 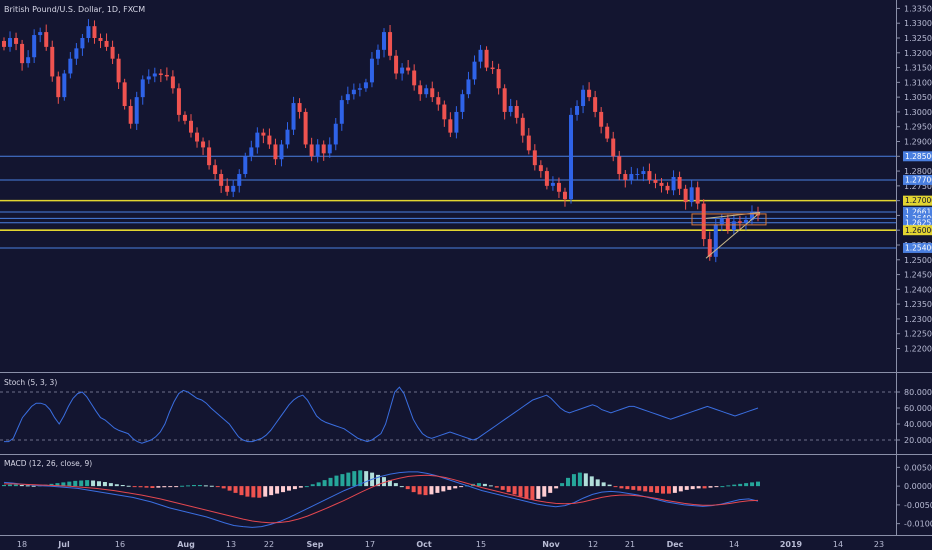 What do you see at coordinates (879, 544) in the screenshot?
I see `time-tick-label: 23` at bounding box center [879, 544].